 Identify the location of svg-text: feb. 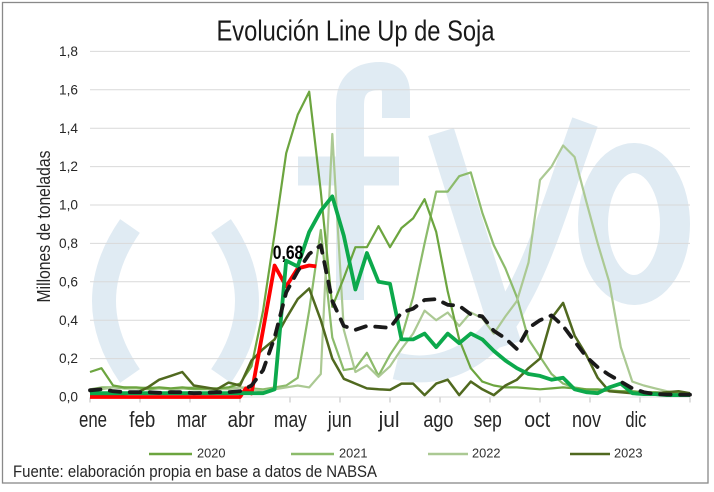
(142, 419).